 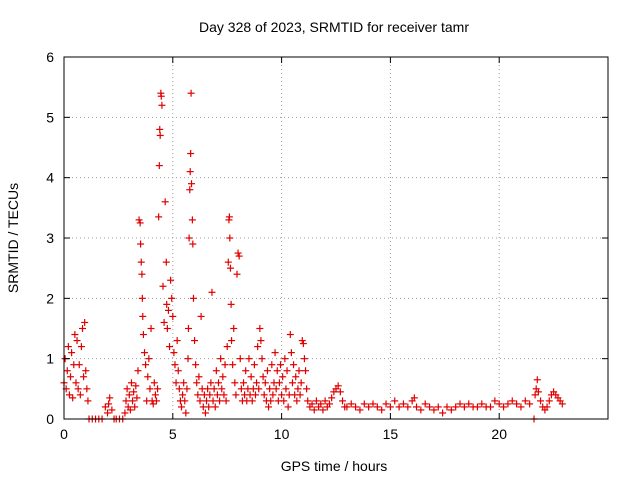 I want to click on x-axis-label: GPS time / hours, so click(x=334, y=466).